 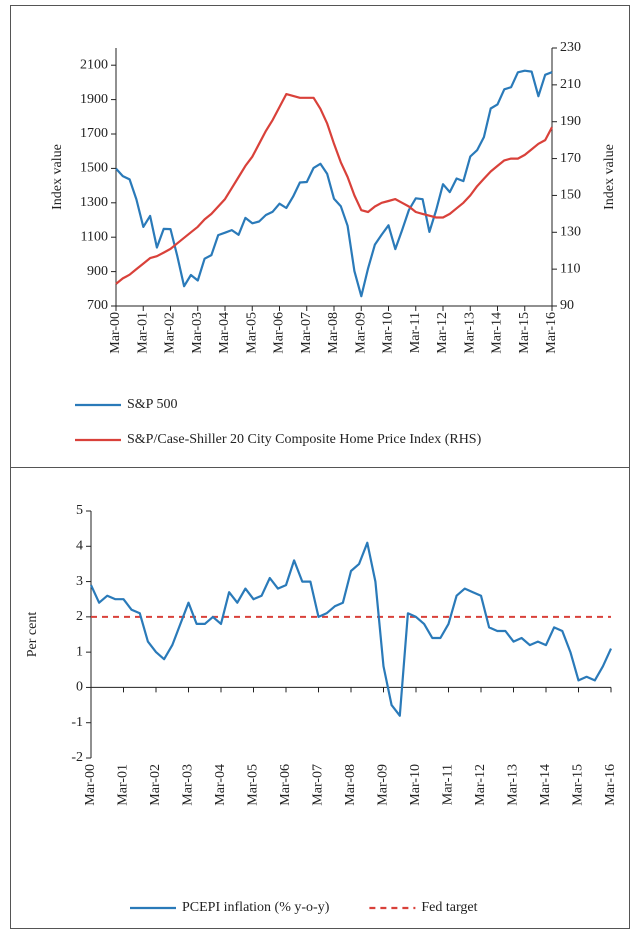 What do you see at coordinates (79, 510) in the screenshot?
I see `y-tick-label: 5` at bounding box center [79, 510].